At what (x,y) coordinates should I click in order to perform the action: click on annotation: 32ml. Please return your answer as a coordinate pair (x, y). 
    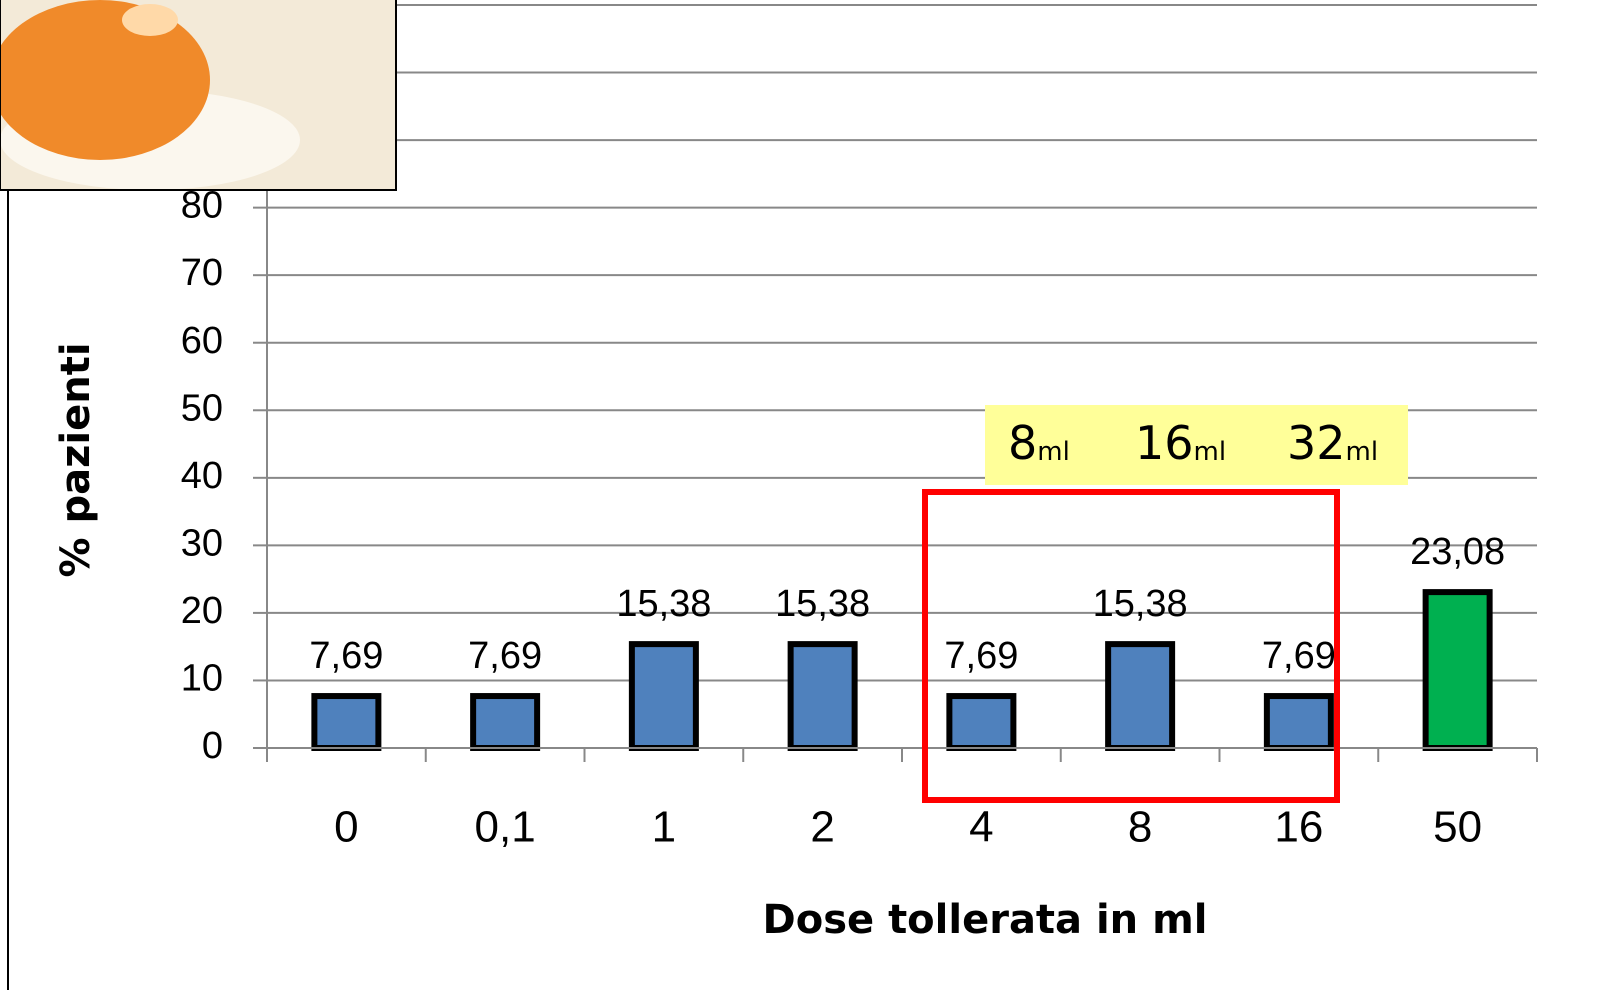
    Looking at the image, I should click on (1332, 443).